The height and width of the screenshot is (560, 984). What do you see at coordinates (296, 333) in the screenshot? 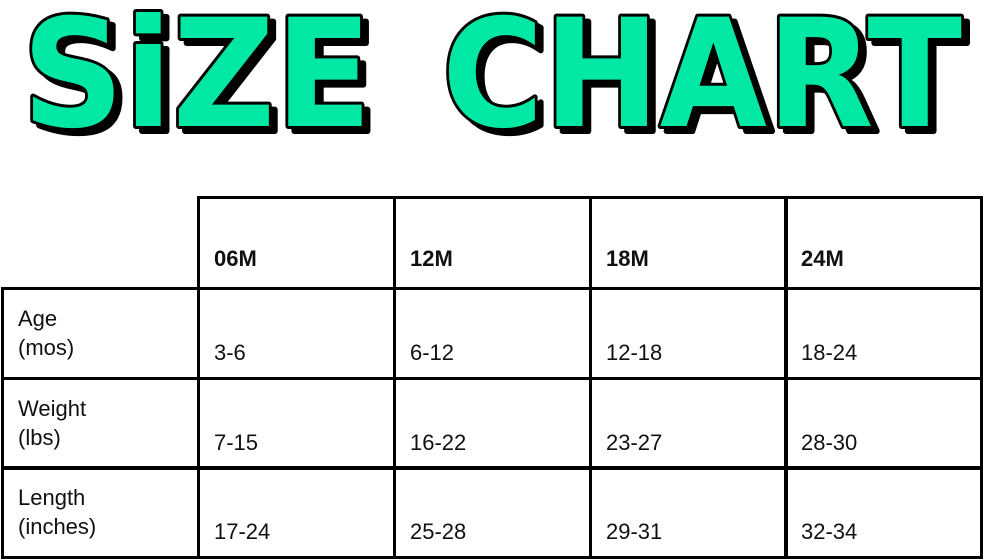
I see `table-cell: 3-6` at bounding box center [296, 333].